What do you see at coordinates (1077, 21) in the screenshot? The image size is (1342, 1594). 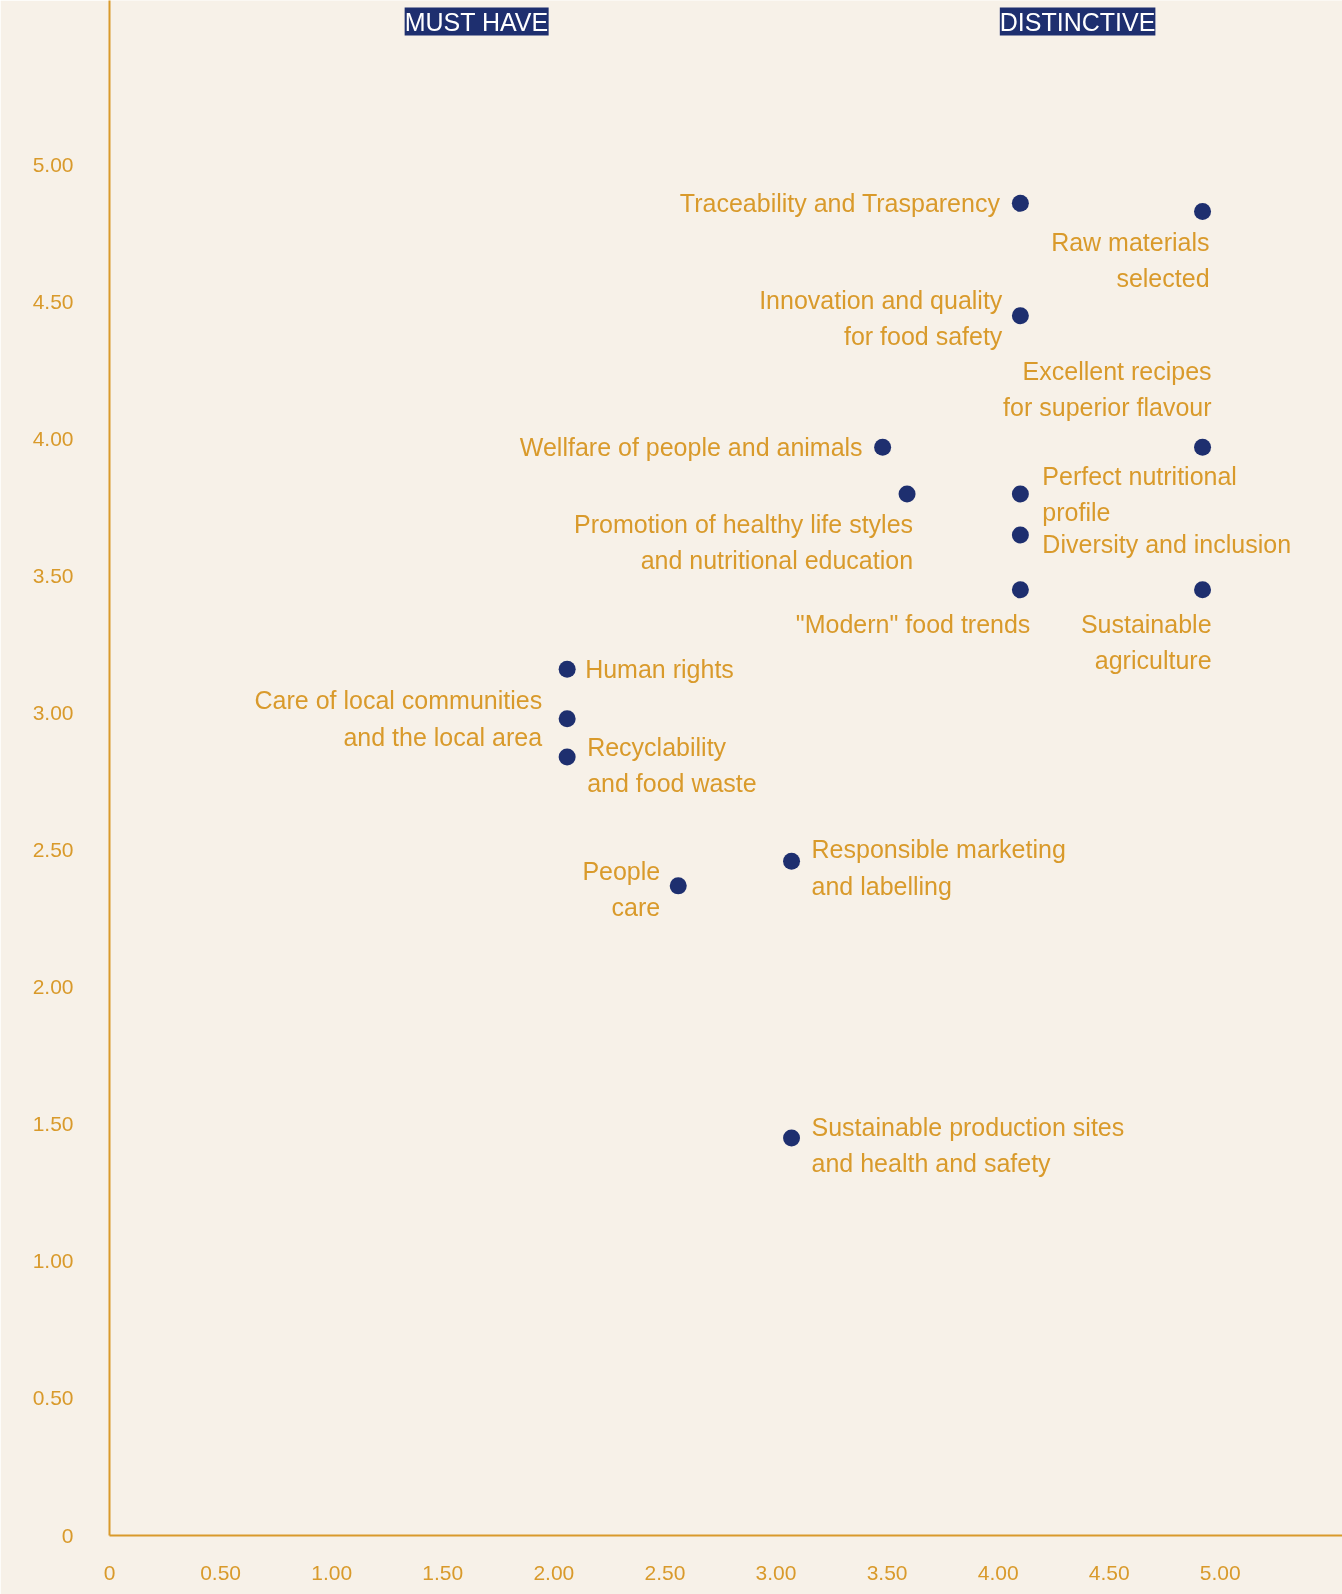 I see `annotation: DISTINCTIVE` at bounding box center [1077, 21].